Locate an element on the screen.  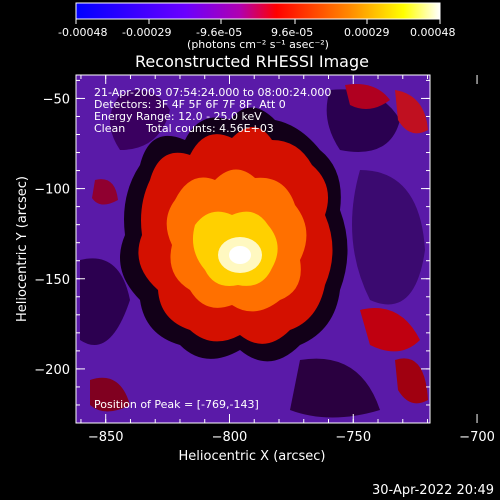
y-tick-label: −50 is located at coordinates (56, 99).